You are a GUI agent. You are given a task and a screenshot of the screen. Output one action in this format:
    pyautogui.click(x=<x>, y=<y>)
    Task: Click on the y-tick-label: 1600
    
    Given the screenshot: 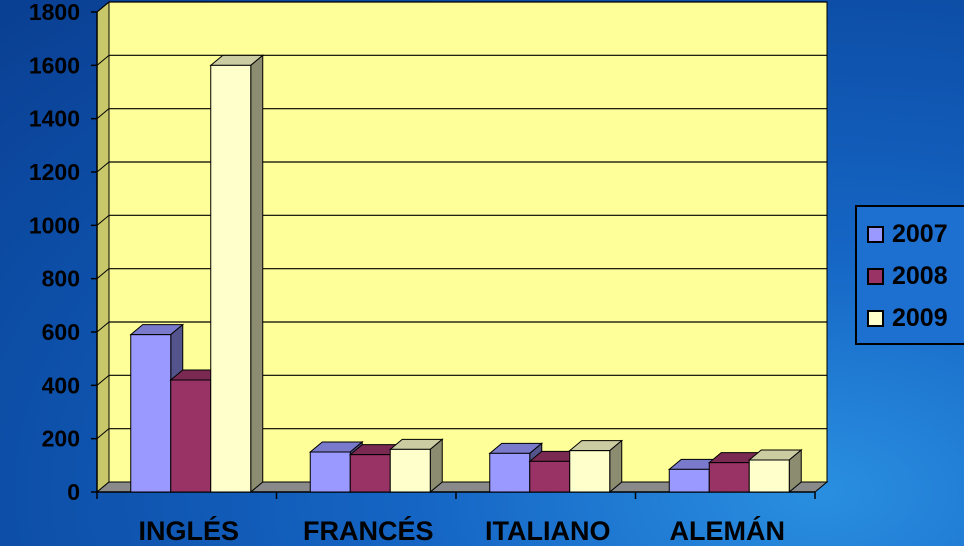 What is the action you would take?
    pyautogui.click(x=54, y=65)
    